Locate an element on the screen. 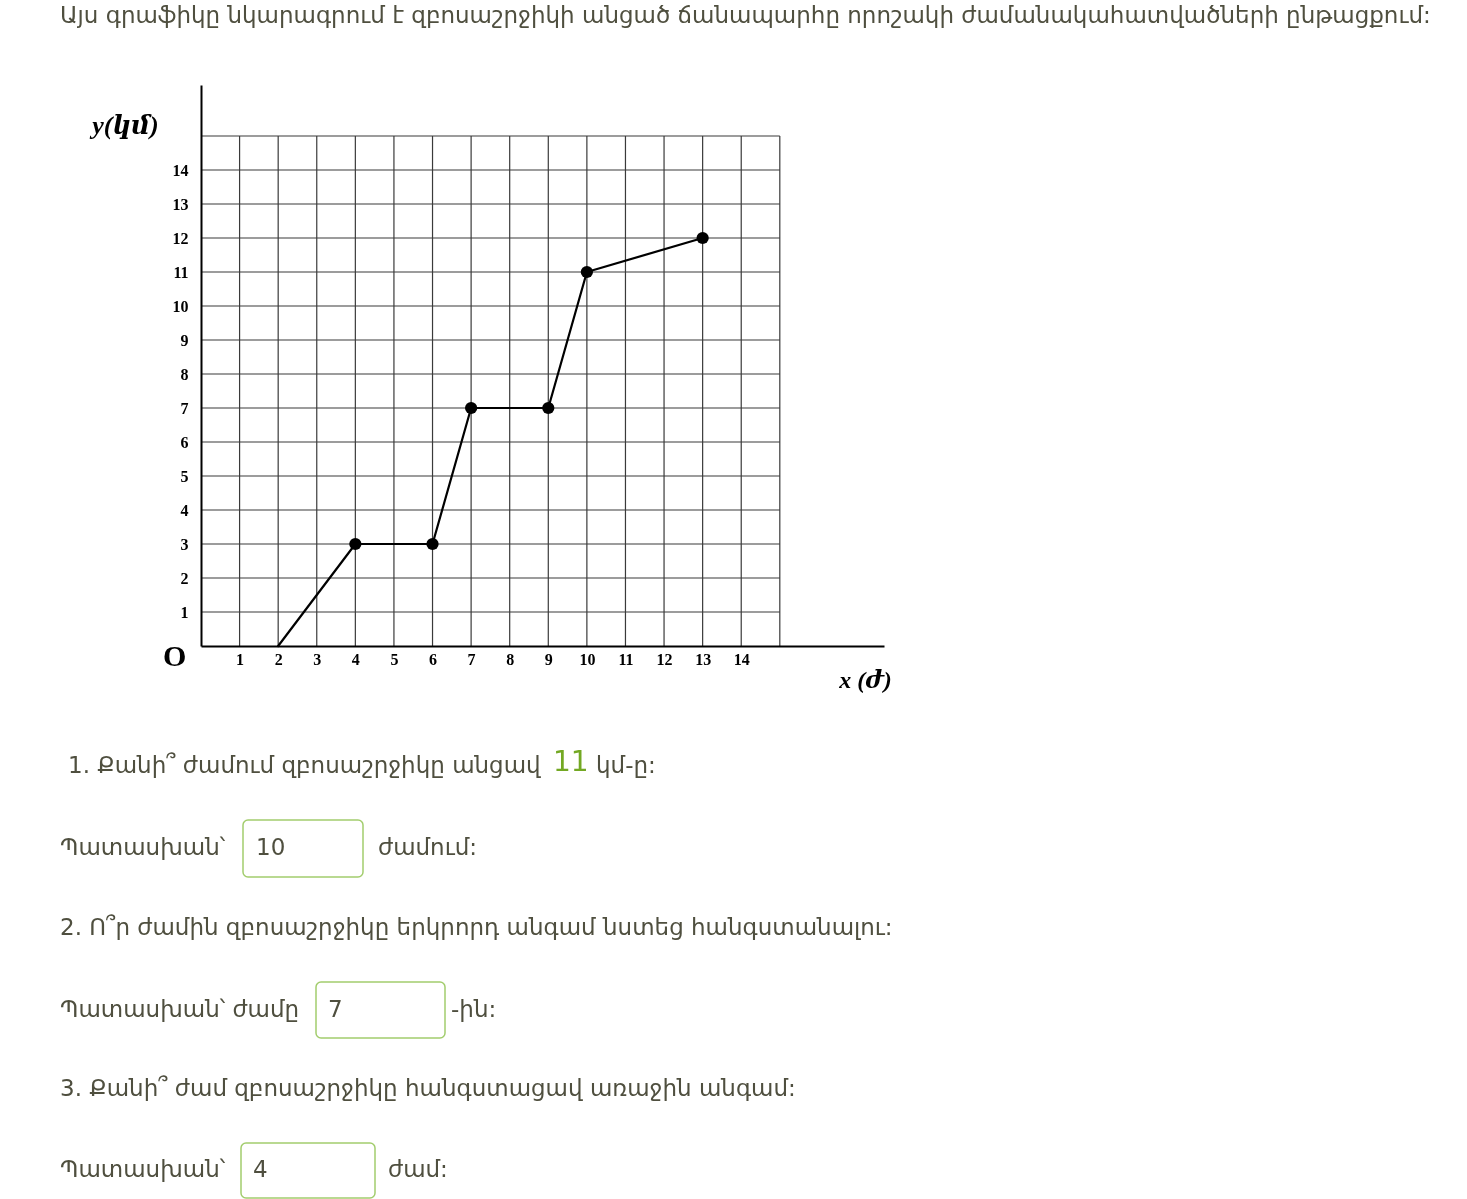 The image size is (1467, 1199). x-tick-label: 13 is located at coordinates (703, 659).